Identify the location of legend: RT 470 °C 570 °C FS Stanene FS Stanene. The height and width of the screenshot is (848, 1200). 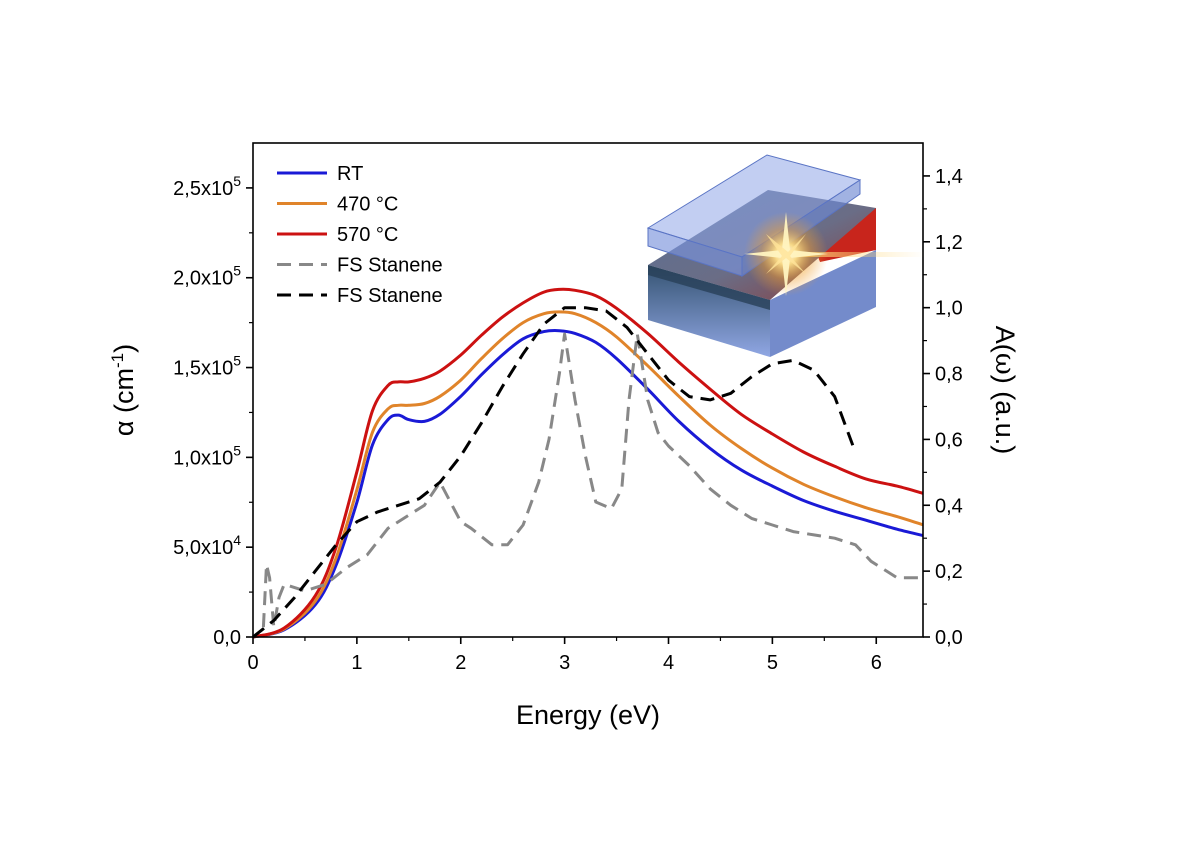
(360, 235).